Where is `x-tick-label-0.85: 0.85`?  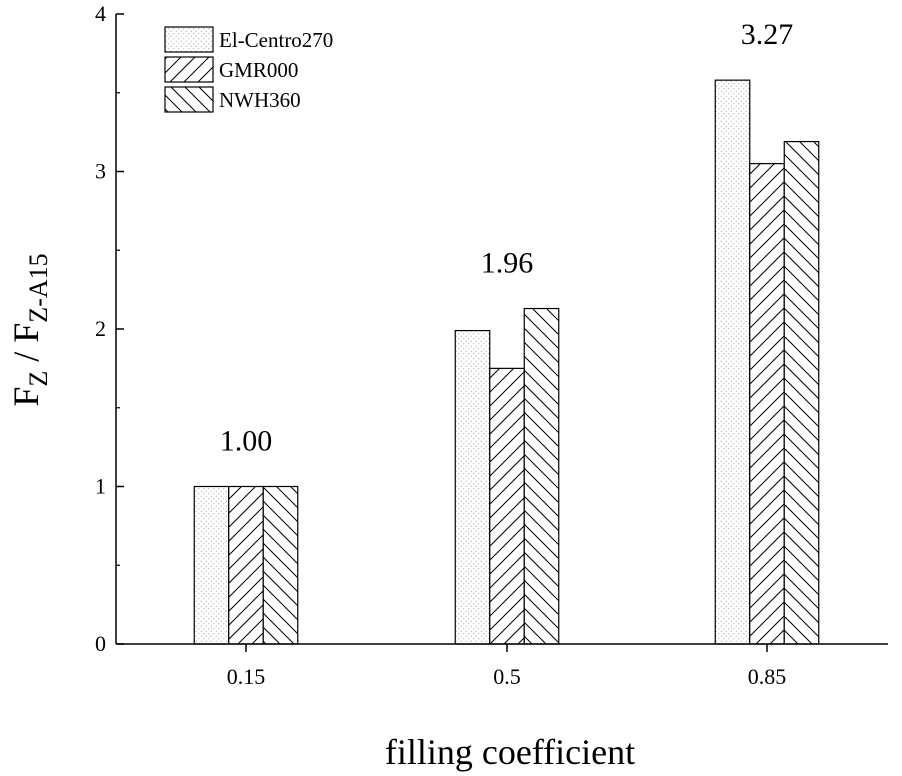
x-tick-label-0.85: 0.85 is located at coordinates (767, 676).